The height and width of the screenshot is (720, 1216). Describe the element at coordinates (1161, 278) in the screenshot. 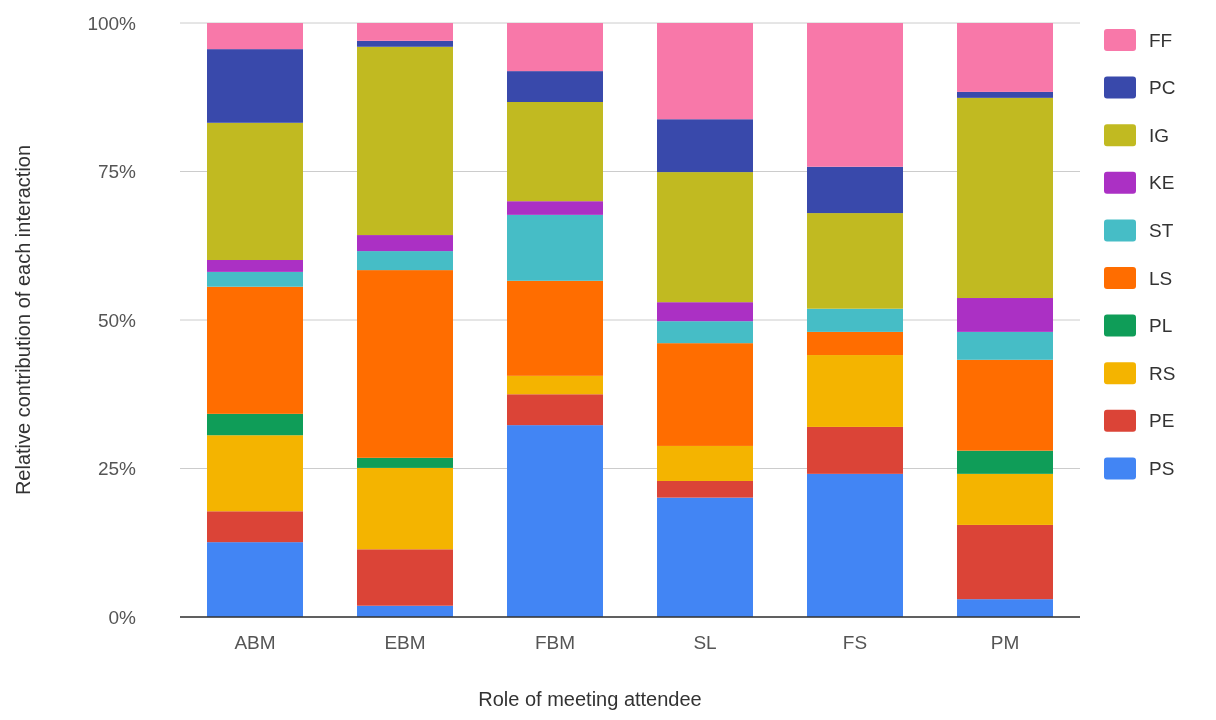

I see `legend-label: LS` at that location.